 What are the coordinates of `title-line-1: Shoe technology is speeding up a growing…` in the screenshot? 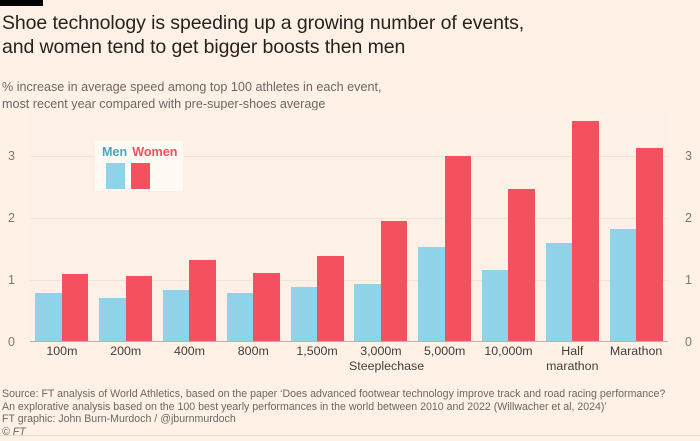 It's located at (263, 23).